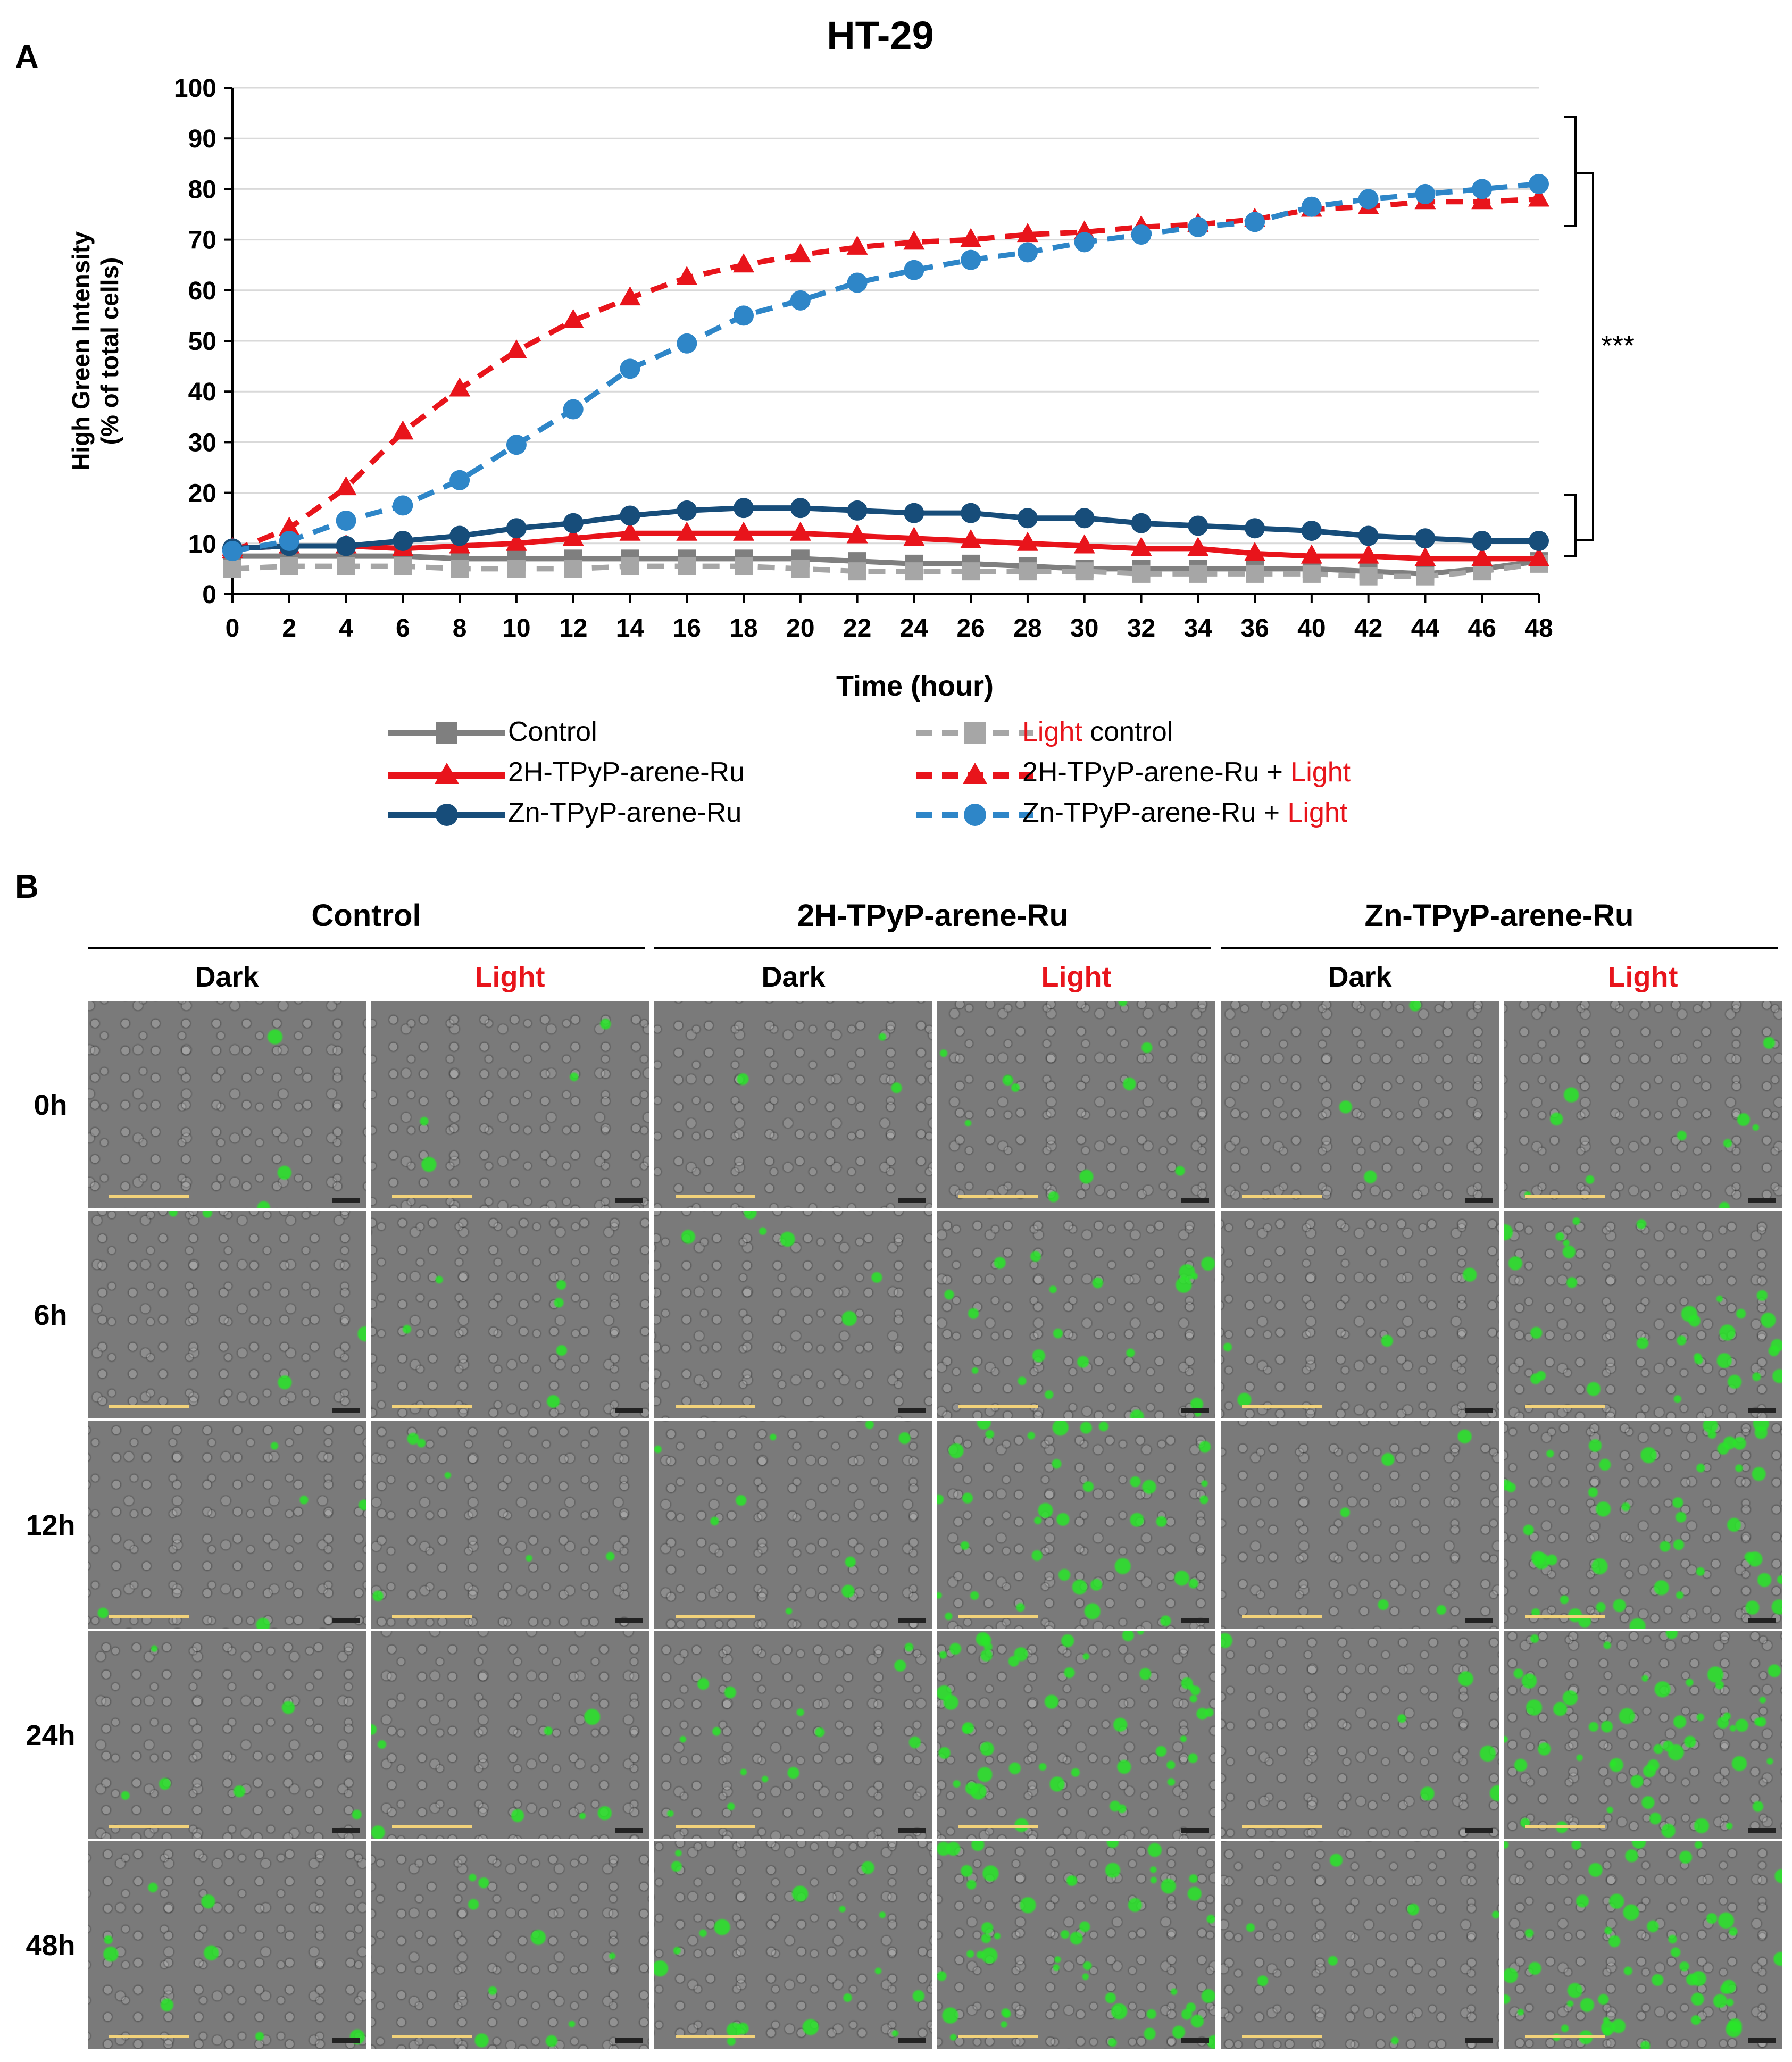 This screenshot has width=1792, height=2062. What do you see at coordinates (202, 342) in the screenshot?
I see `y-tick-label: 50` at bounding box center [202, 342].